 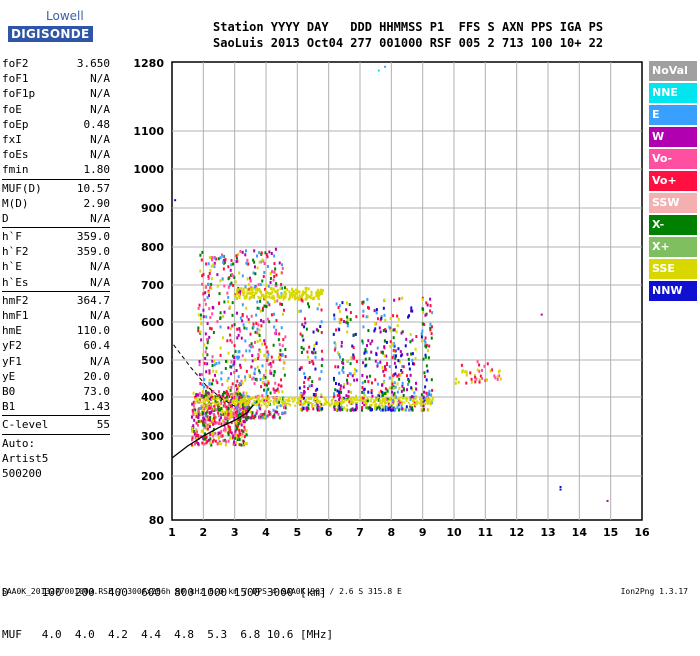 What do you see at coordinates (97, 346) in the screenshot?
I see `param-value: 60.4` at bounding box center [97, 346].